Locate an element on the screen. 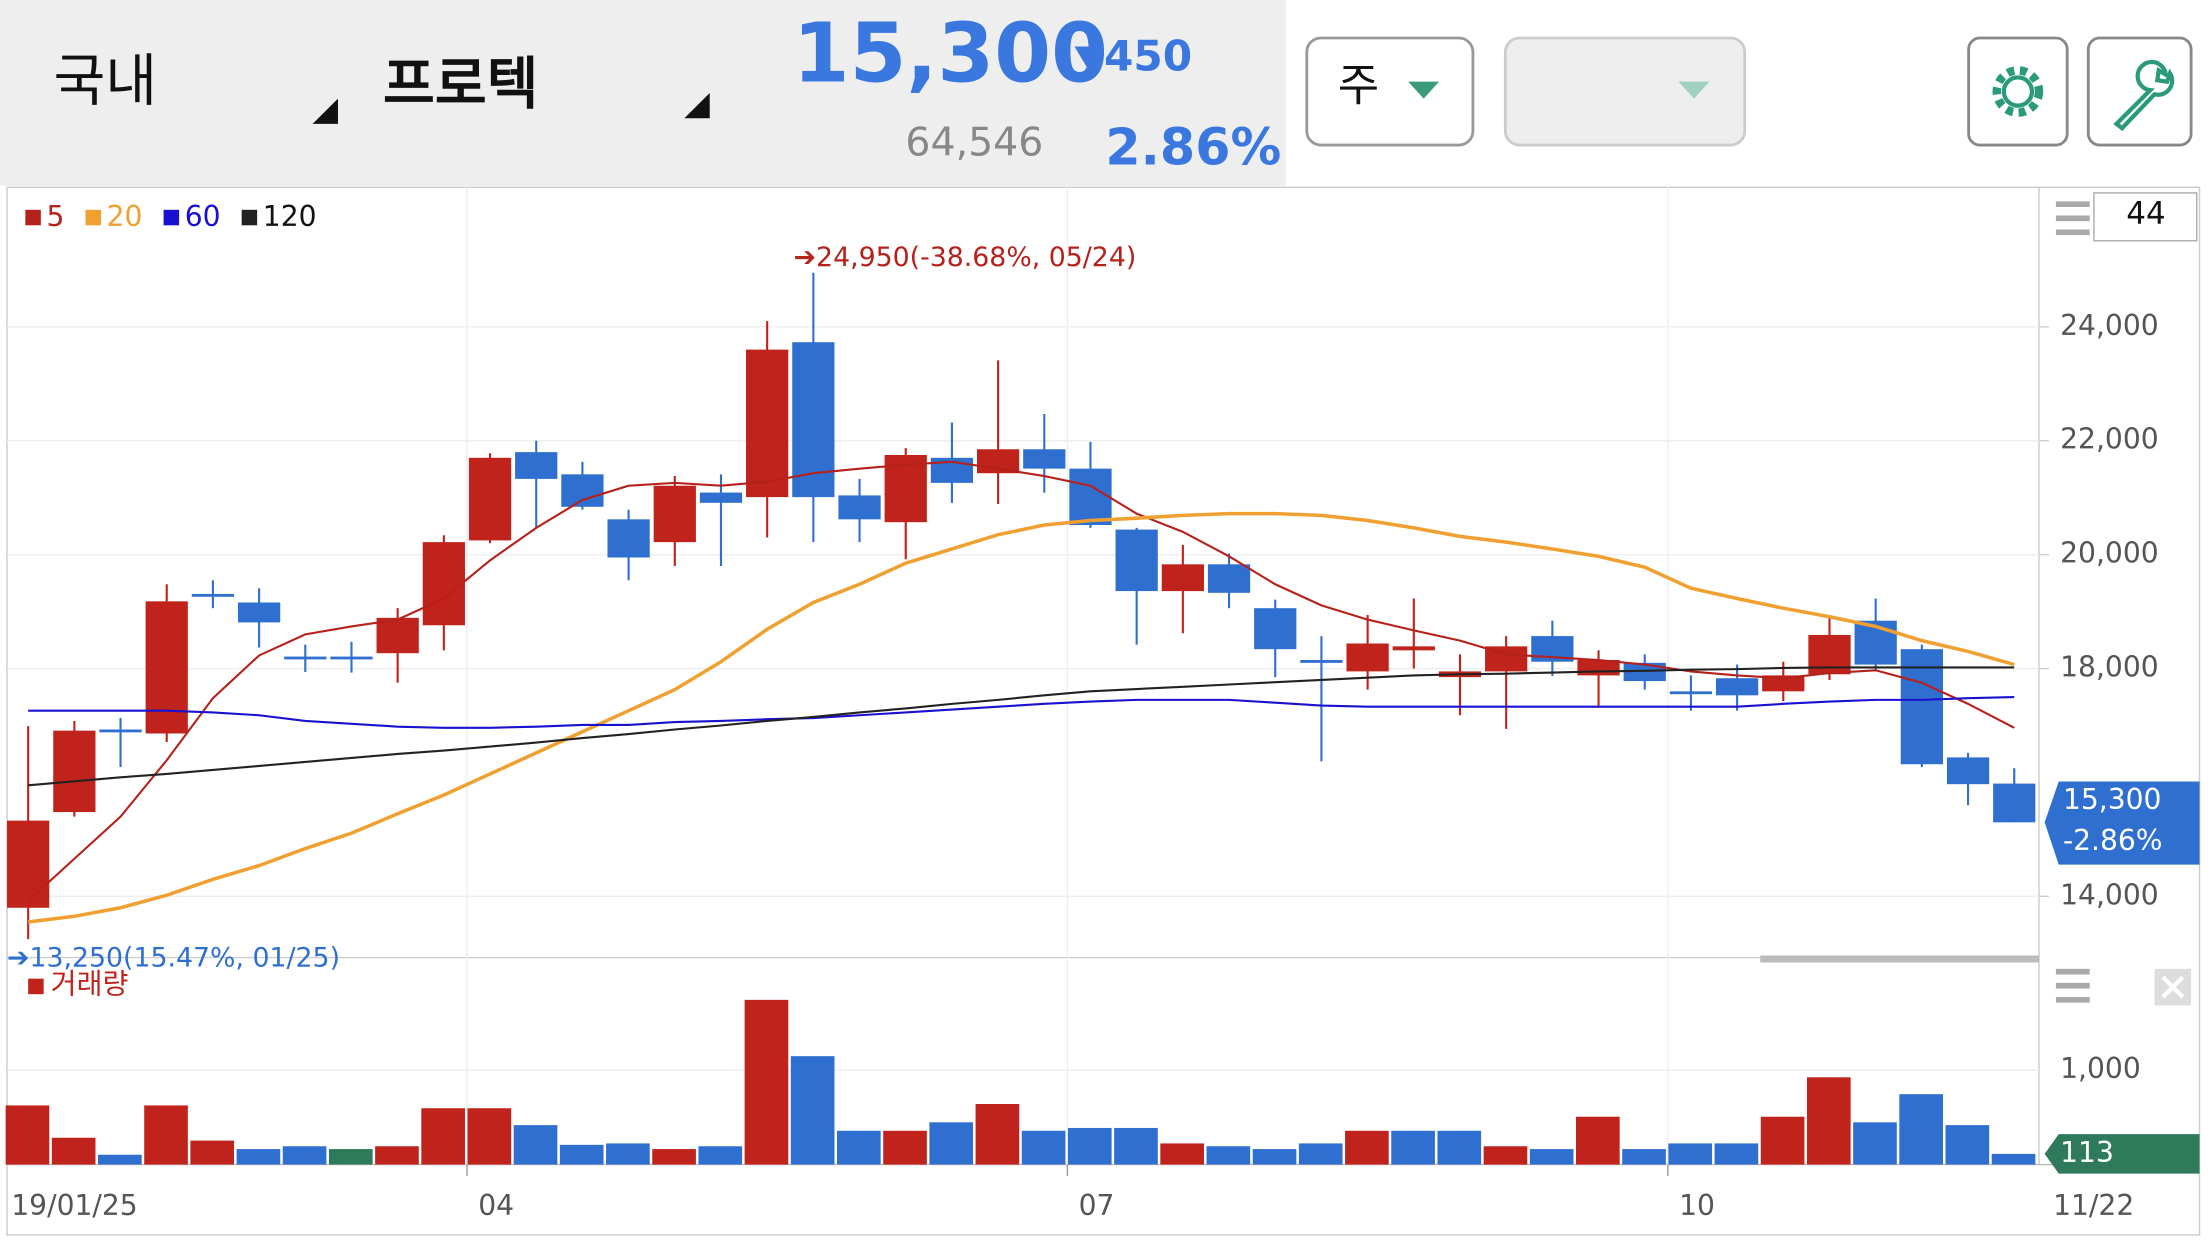  market: 국내 is located at coordinates (106, 81).